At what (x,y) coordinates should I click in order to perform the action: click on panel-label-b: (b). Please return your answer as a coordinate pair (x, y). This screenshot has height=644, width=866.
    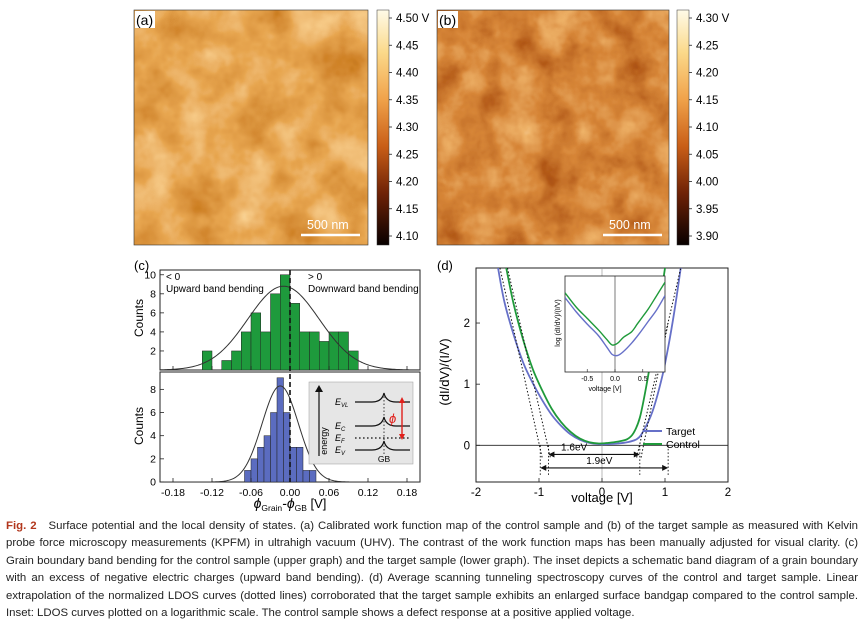
    Looking at the image, I should click on (447, 20).